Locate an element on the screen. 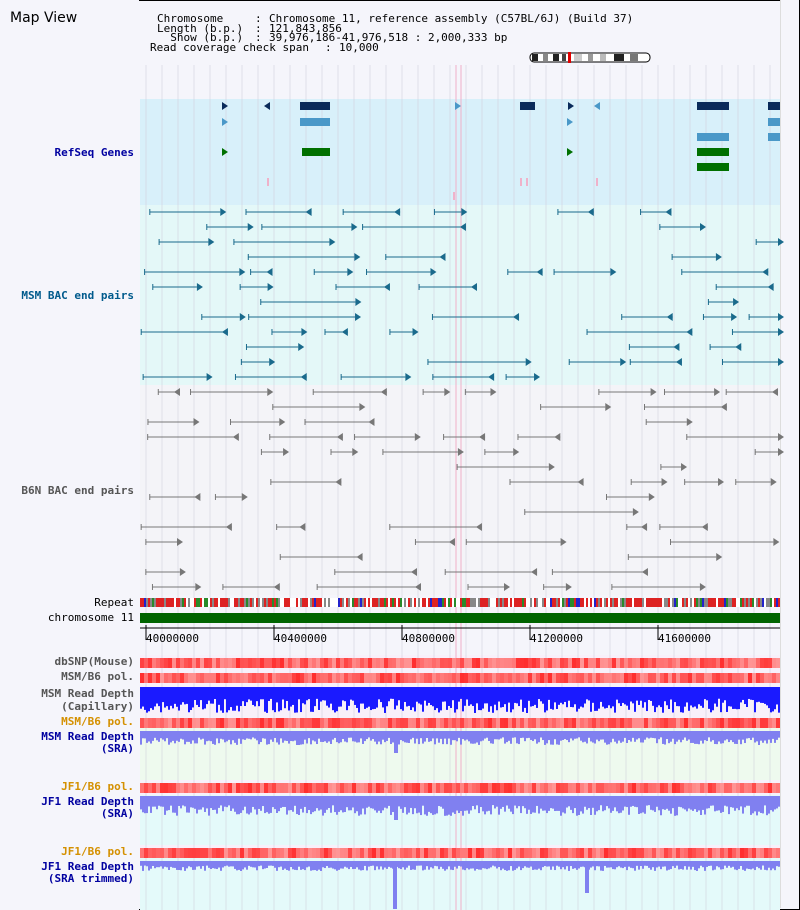 This screenshot has height=910, width=800. gene-bar is located at coordinates (774, 106).